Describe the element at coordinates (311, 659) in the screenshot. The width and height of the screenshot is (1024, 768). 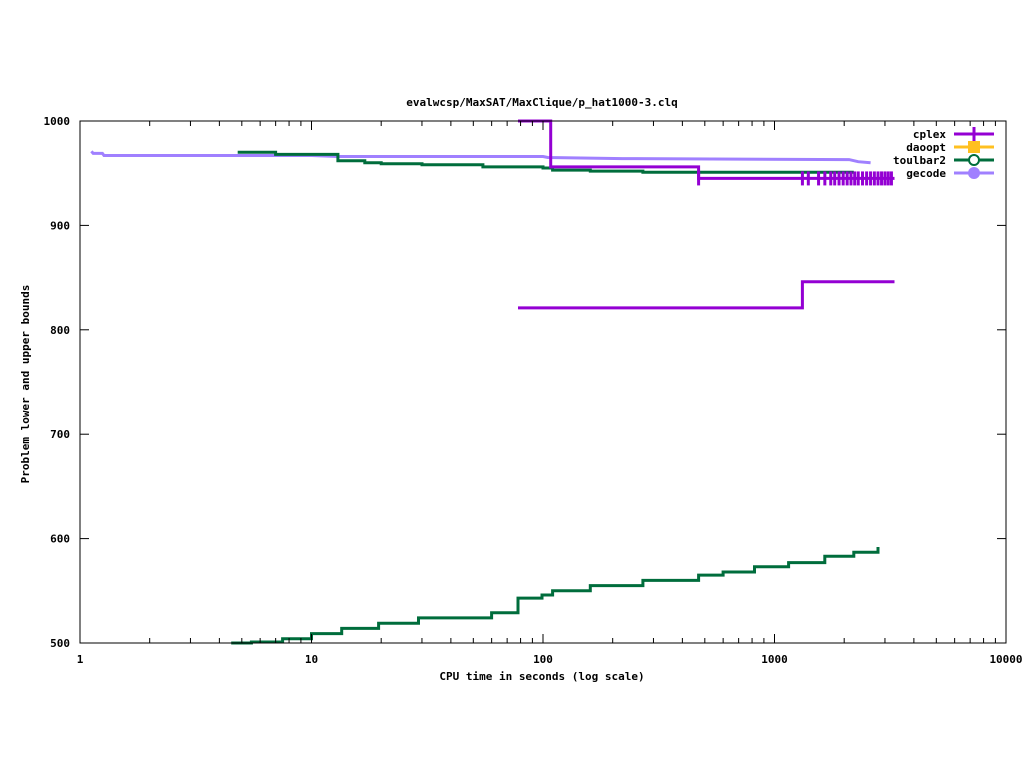
I see `x-tick-label: 10` at that location.